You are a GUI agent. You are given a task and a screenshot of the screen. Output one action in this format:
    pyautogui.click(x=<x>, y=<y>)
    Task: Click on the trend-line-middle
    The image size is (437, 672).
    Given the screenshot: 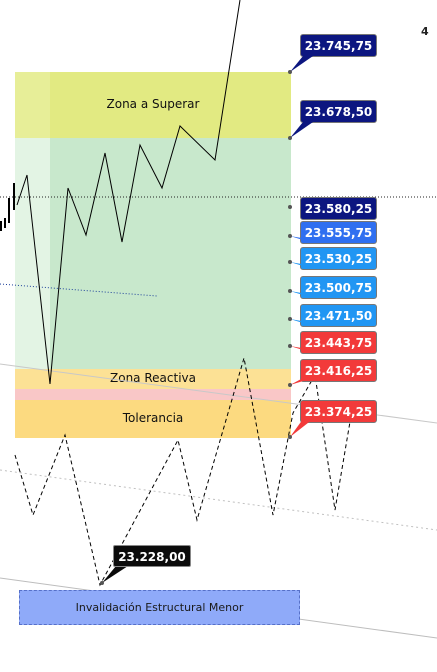 What is the action you would take?
    pyautogui.click(x=218, y=500)
    